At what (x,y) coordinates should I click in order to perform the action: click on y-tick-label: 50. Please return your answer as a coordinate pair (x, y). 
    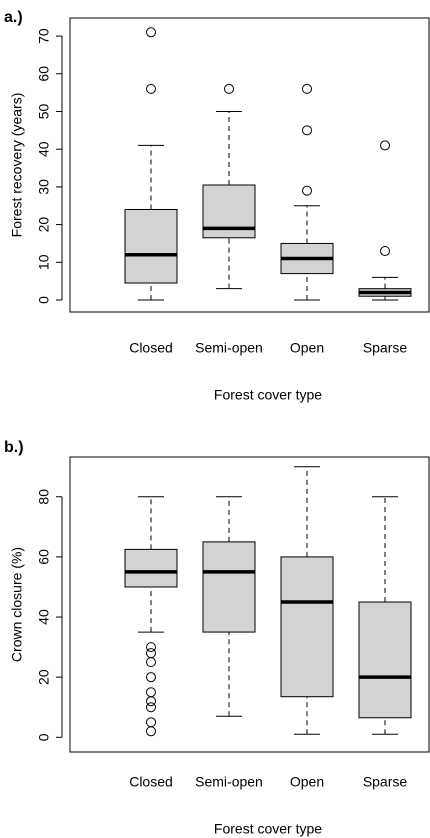
    Looking at the image, I should click on (44, 111).